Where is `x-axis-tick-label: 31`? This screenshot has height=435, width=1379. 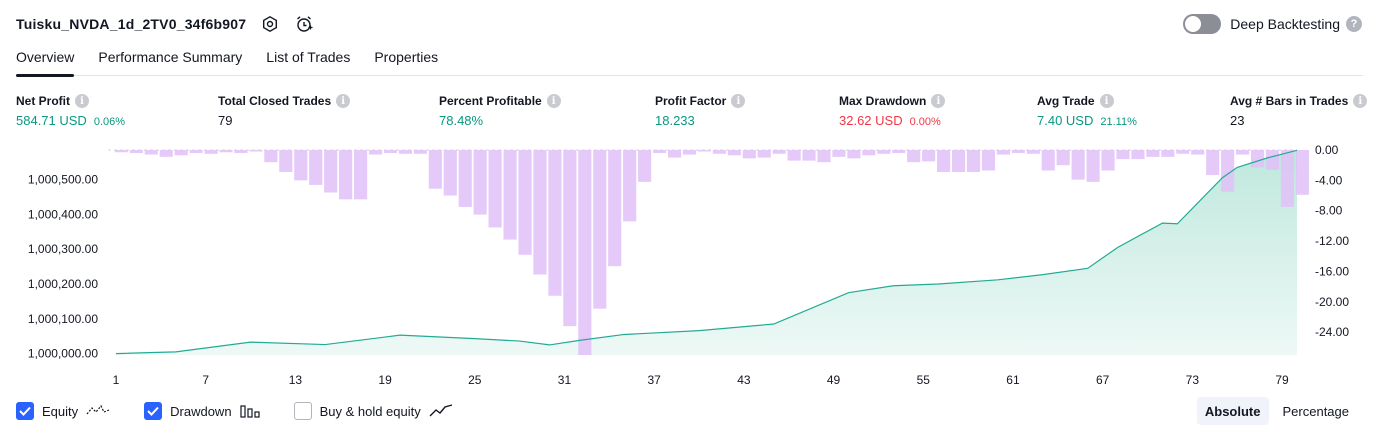
x-axis-tick-label: 31 is located at coordinates (565, 380).